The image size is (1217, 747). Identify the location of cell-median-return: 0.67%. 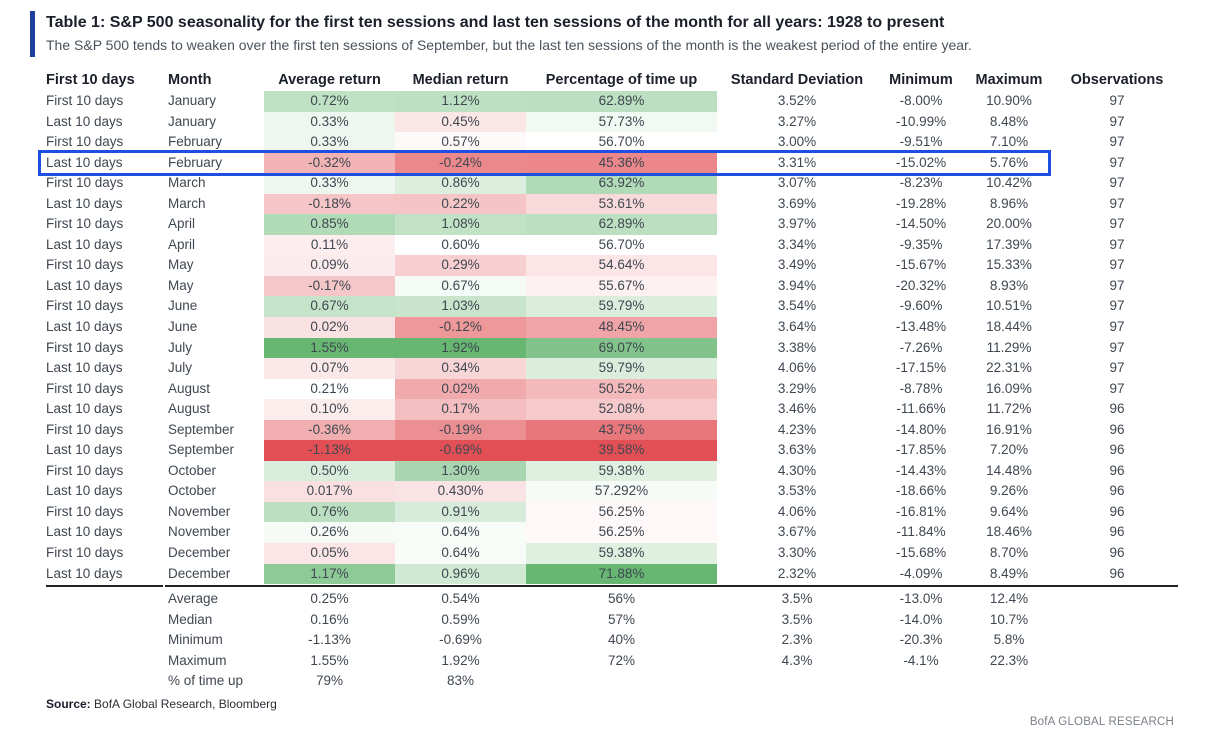
(460, 286).